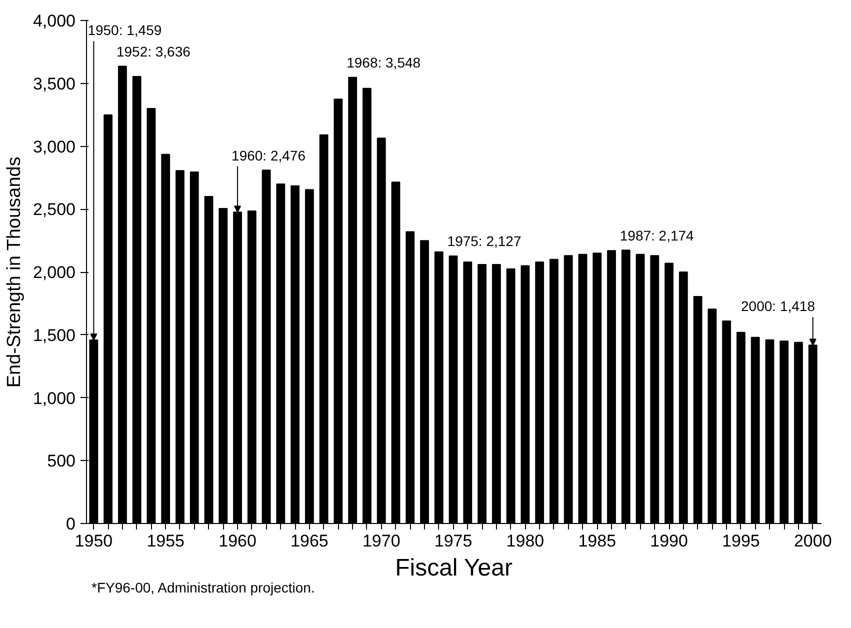 The height and width of the screenshot is (628, 851). Describe the element at coordinates (778, 306) in the screenshot. I see `annotation: 2000: 1,418` at that location.